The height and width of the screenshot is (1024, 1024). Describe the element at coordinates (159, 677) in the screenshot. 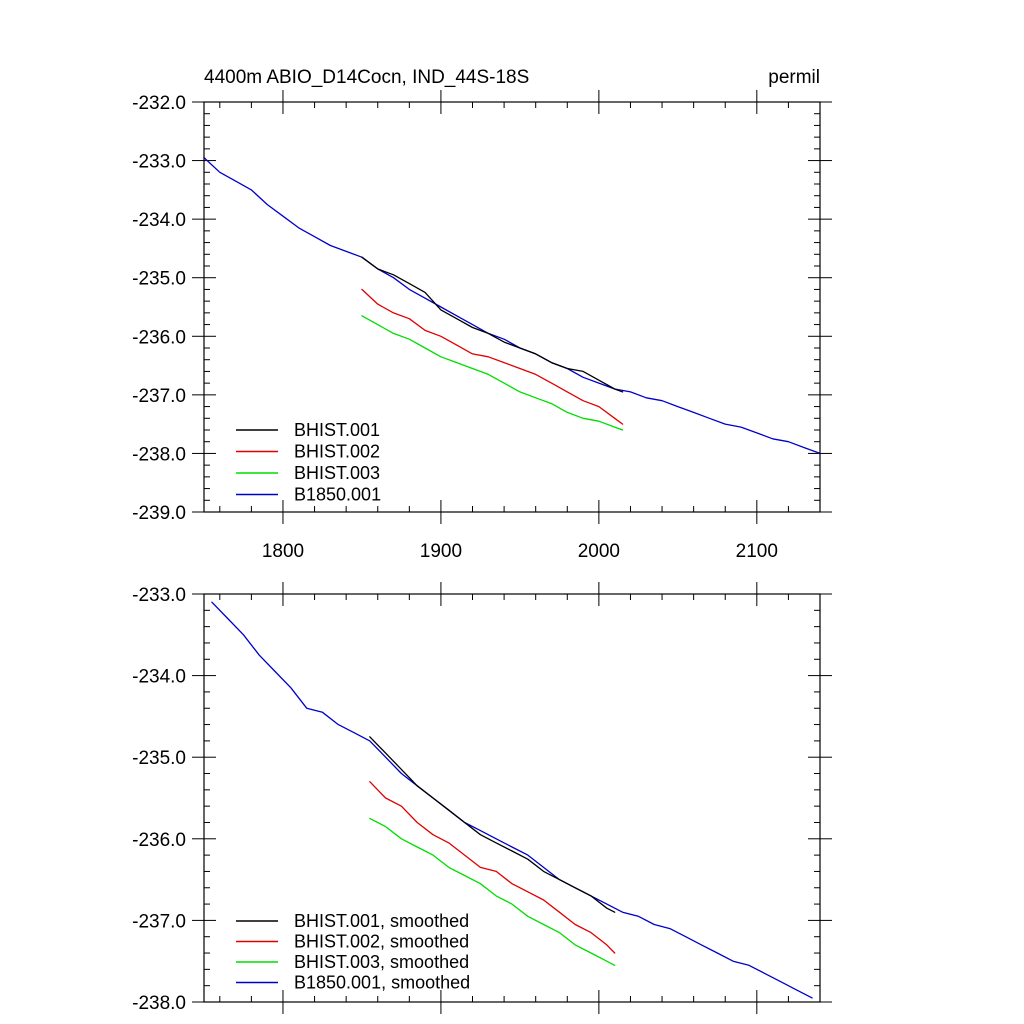

I see `bottom-ytick-label-1: -234.0` at that location.